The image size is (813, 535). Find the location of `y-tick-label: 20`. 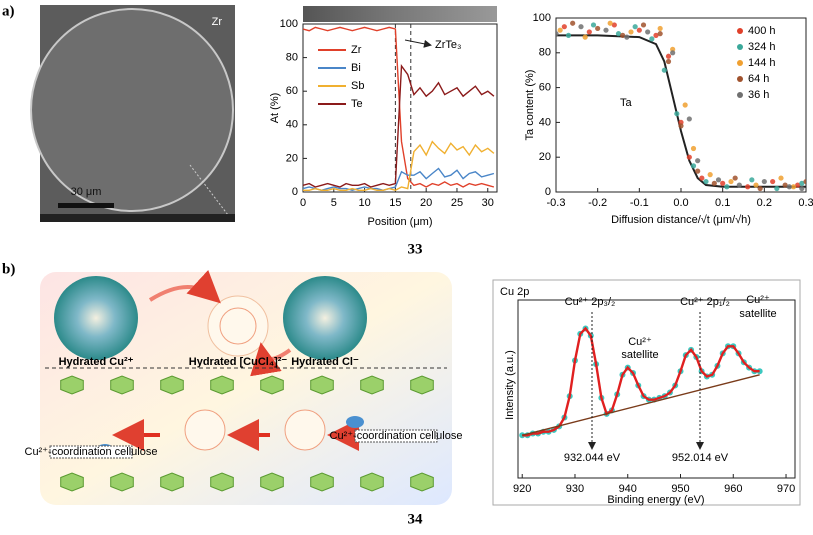

y-tick-label: 20 is located at coordinates (545, 157).